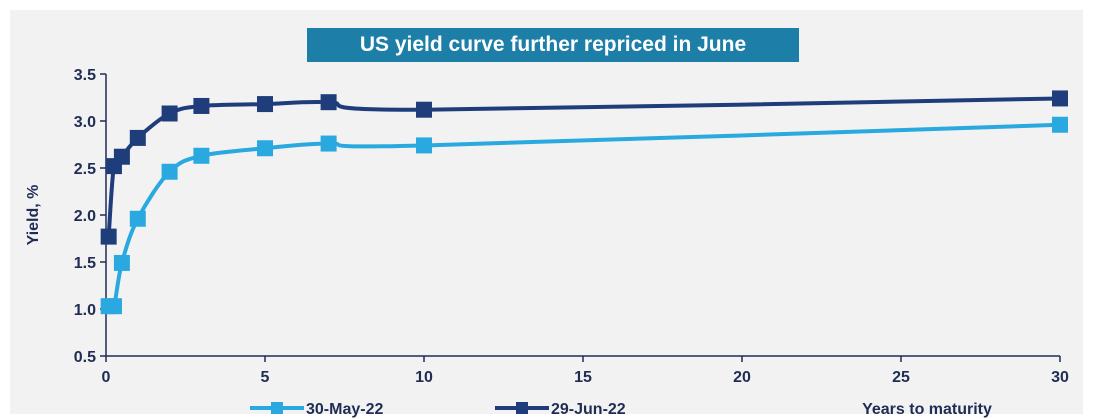  What do you see at coordinates (85, 310) in the screenshot?
I see `y-tick-label: 1.0` at bounding box center [85, 310].